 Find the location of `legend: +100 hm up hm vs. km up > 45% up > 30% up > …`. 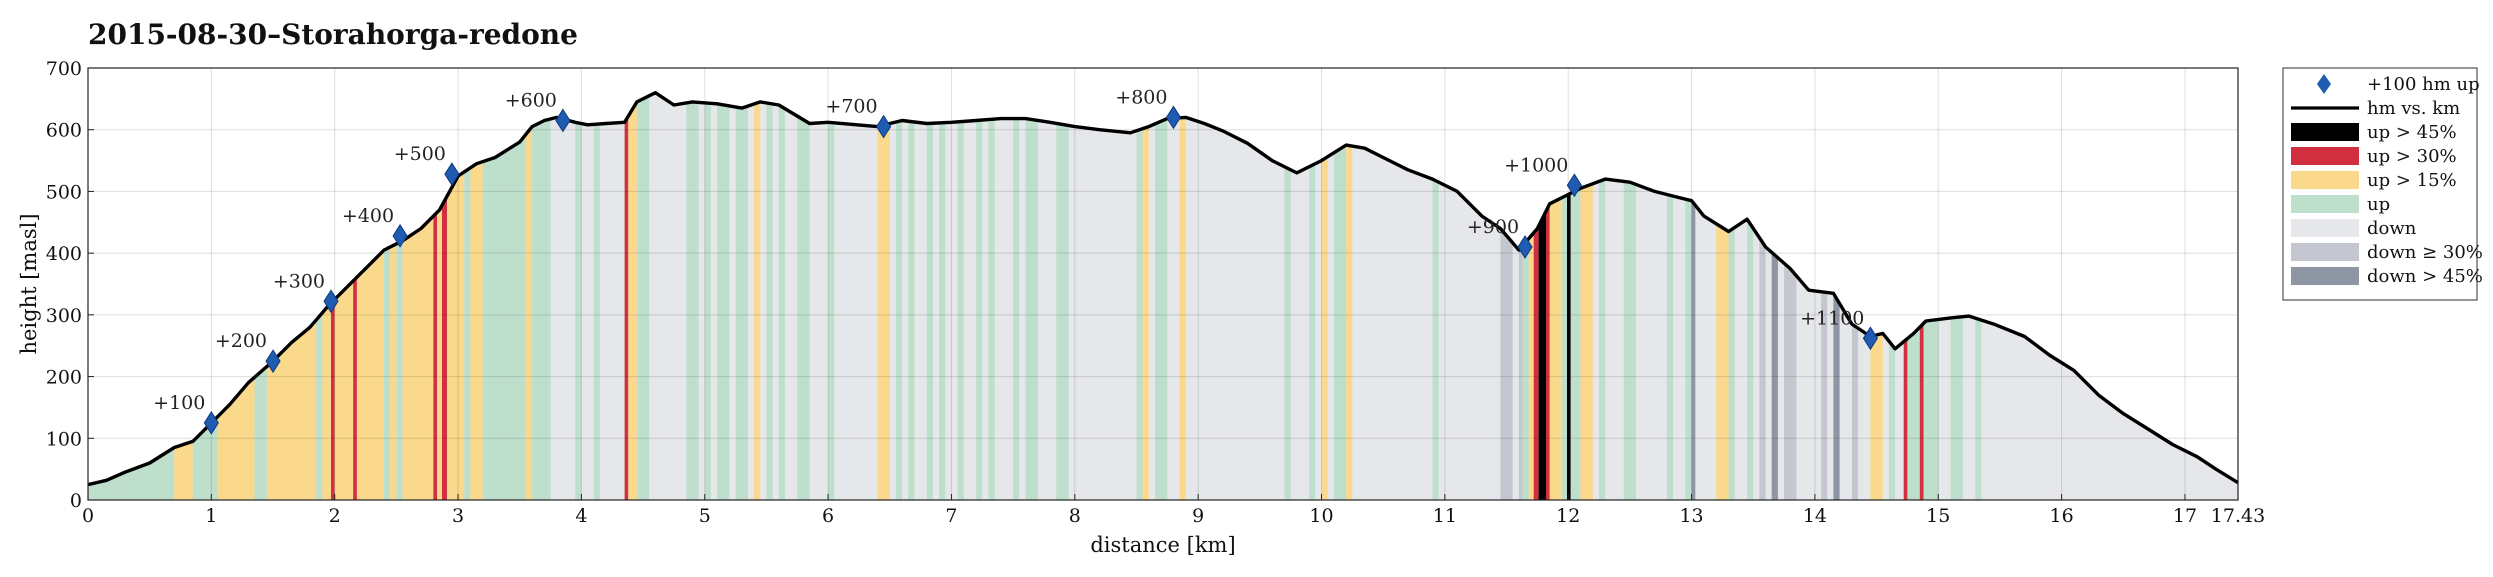

legend: +100 hm up hm vs. km up > 45% up > 30% up > … is located at coordinates (2382, 184).